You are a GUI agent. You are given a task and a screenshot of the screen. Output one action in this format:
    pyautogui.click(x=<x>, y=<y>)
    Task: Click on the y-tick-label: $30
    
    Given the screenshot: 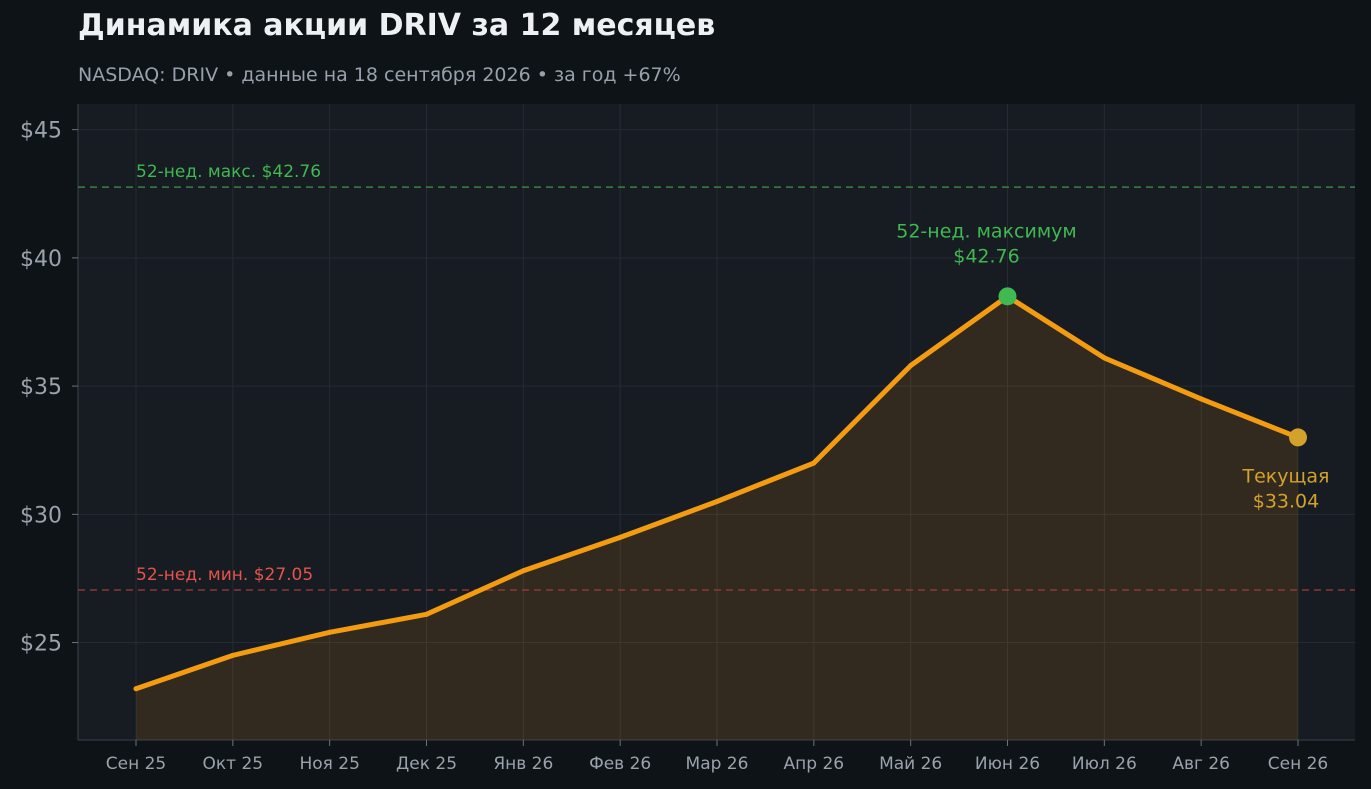 What is the action you would take?
    pyautogui.click(x=41, y=515)
    